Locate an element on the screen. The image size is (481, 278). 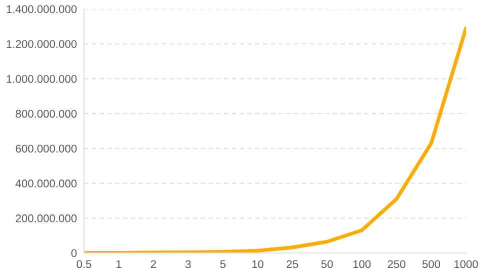
y-tick-label: 1.400.000.000 is located at coordinates (41, 9).